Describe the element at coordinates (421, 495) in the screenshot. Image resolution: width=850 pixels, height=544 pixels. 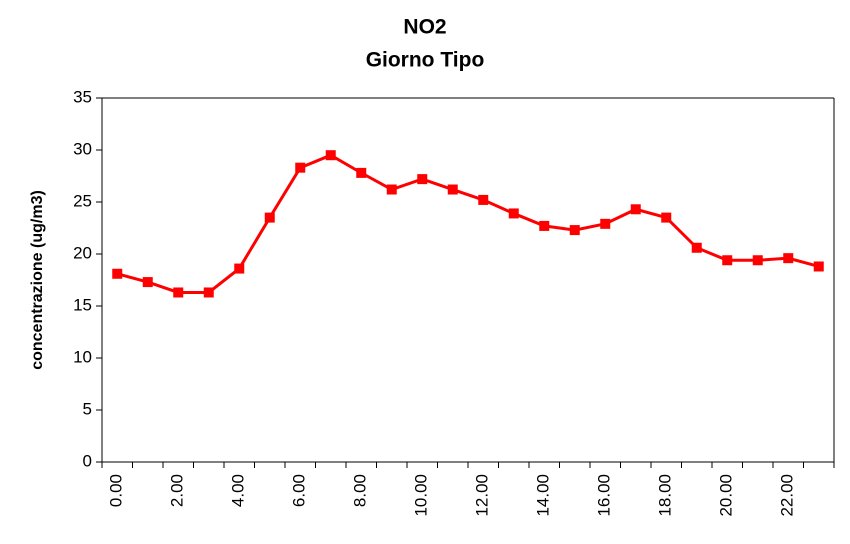
I see `x-tick-label: 10.00` at that location.